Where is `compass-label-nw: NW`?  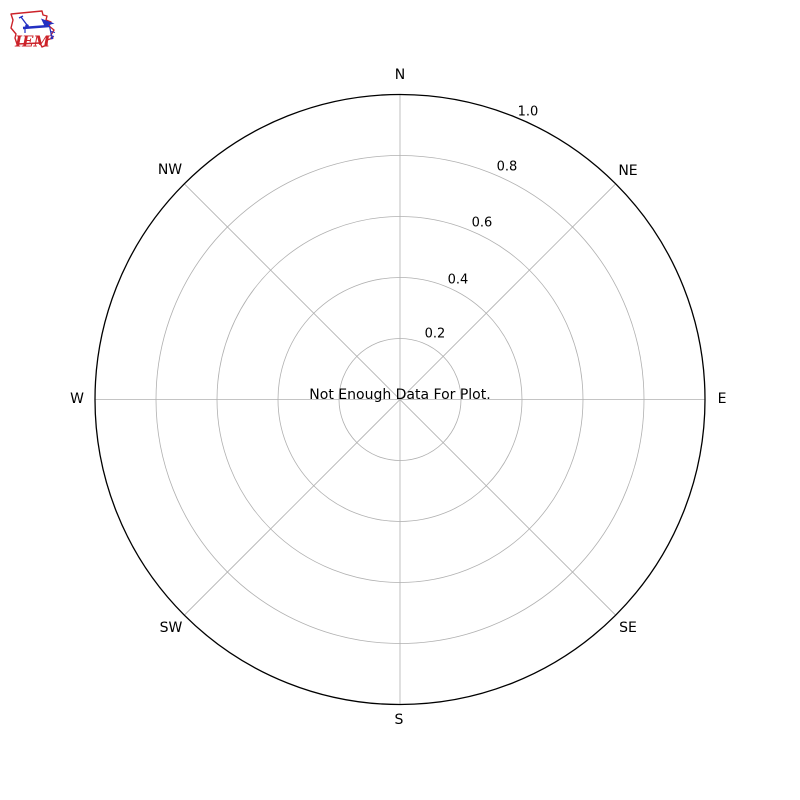
compass-label-nw: NW is located at coordinates (170, 170).